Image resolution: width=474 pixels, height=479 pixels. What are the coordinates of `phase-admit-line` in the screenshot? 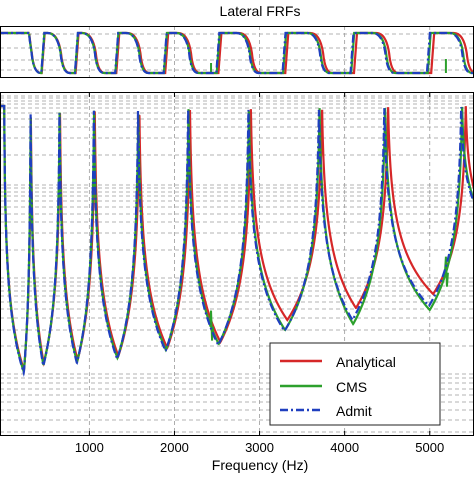 It's located at (237, 53).